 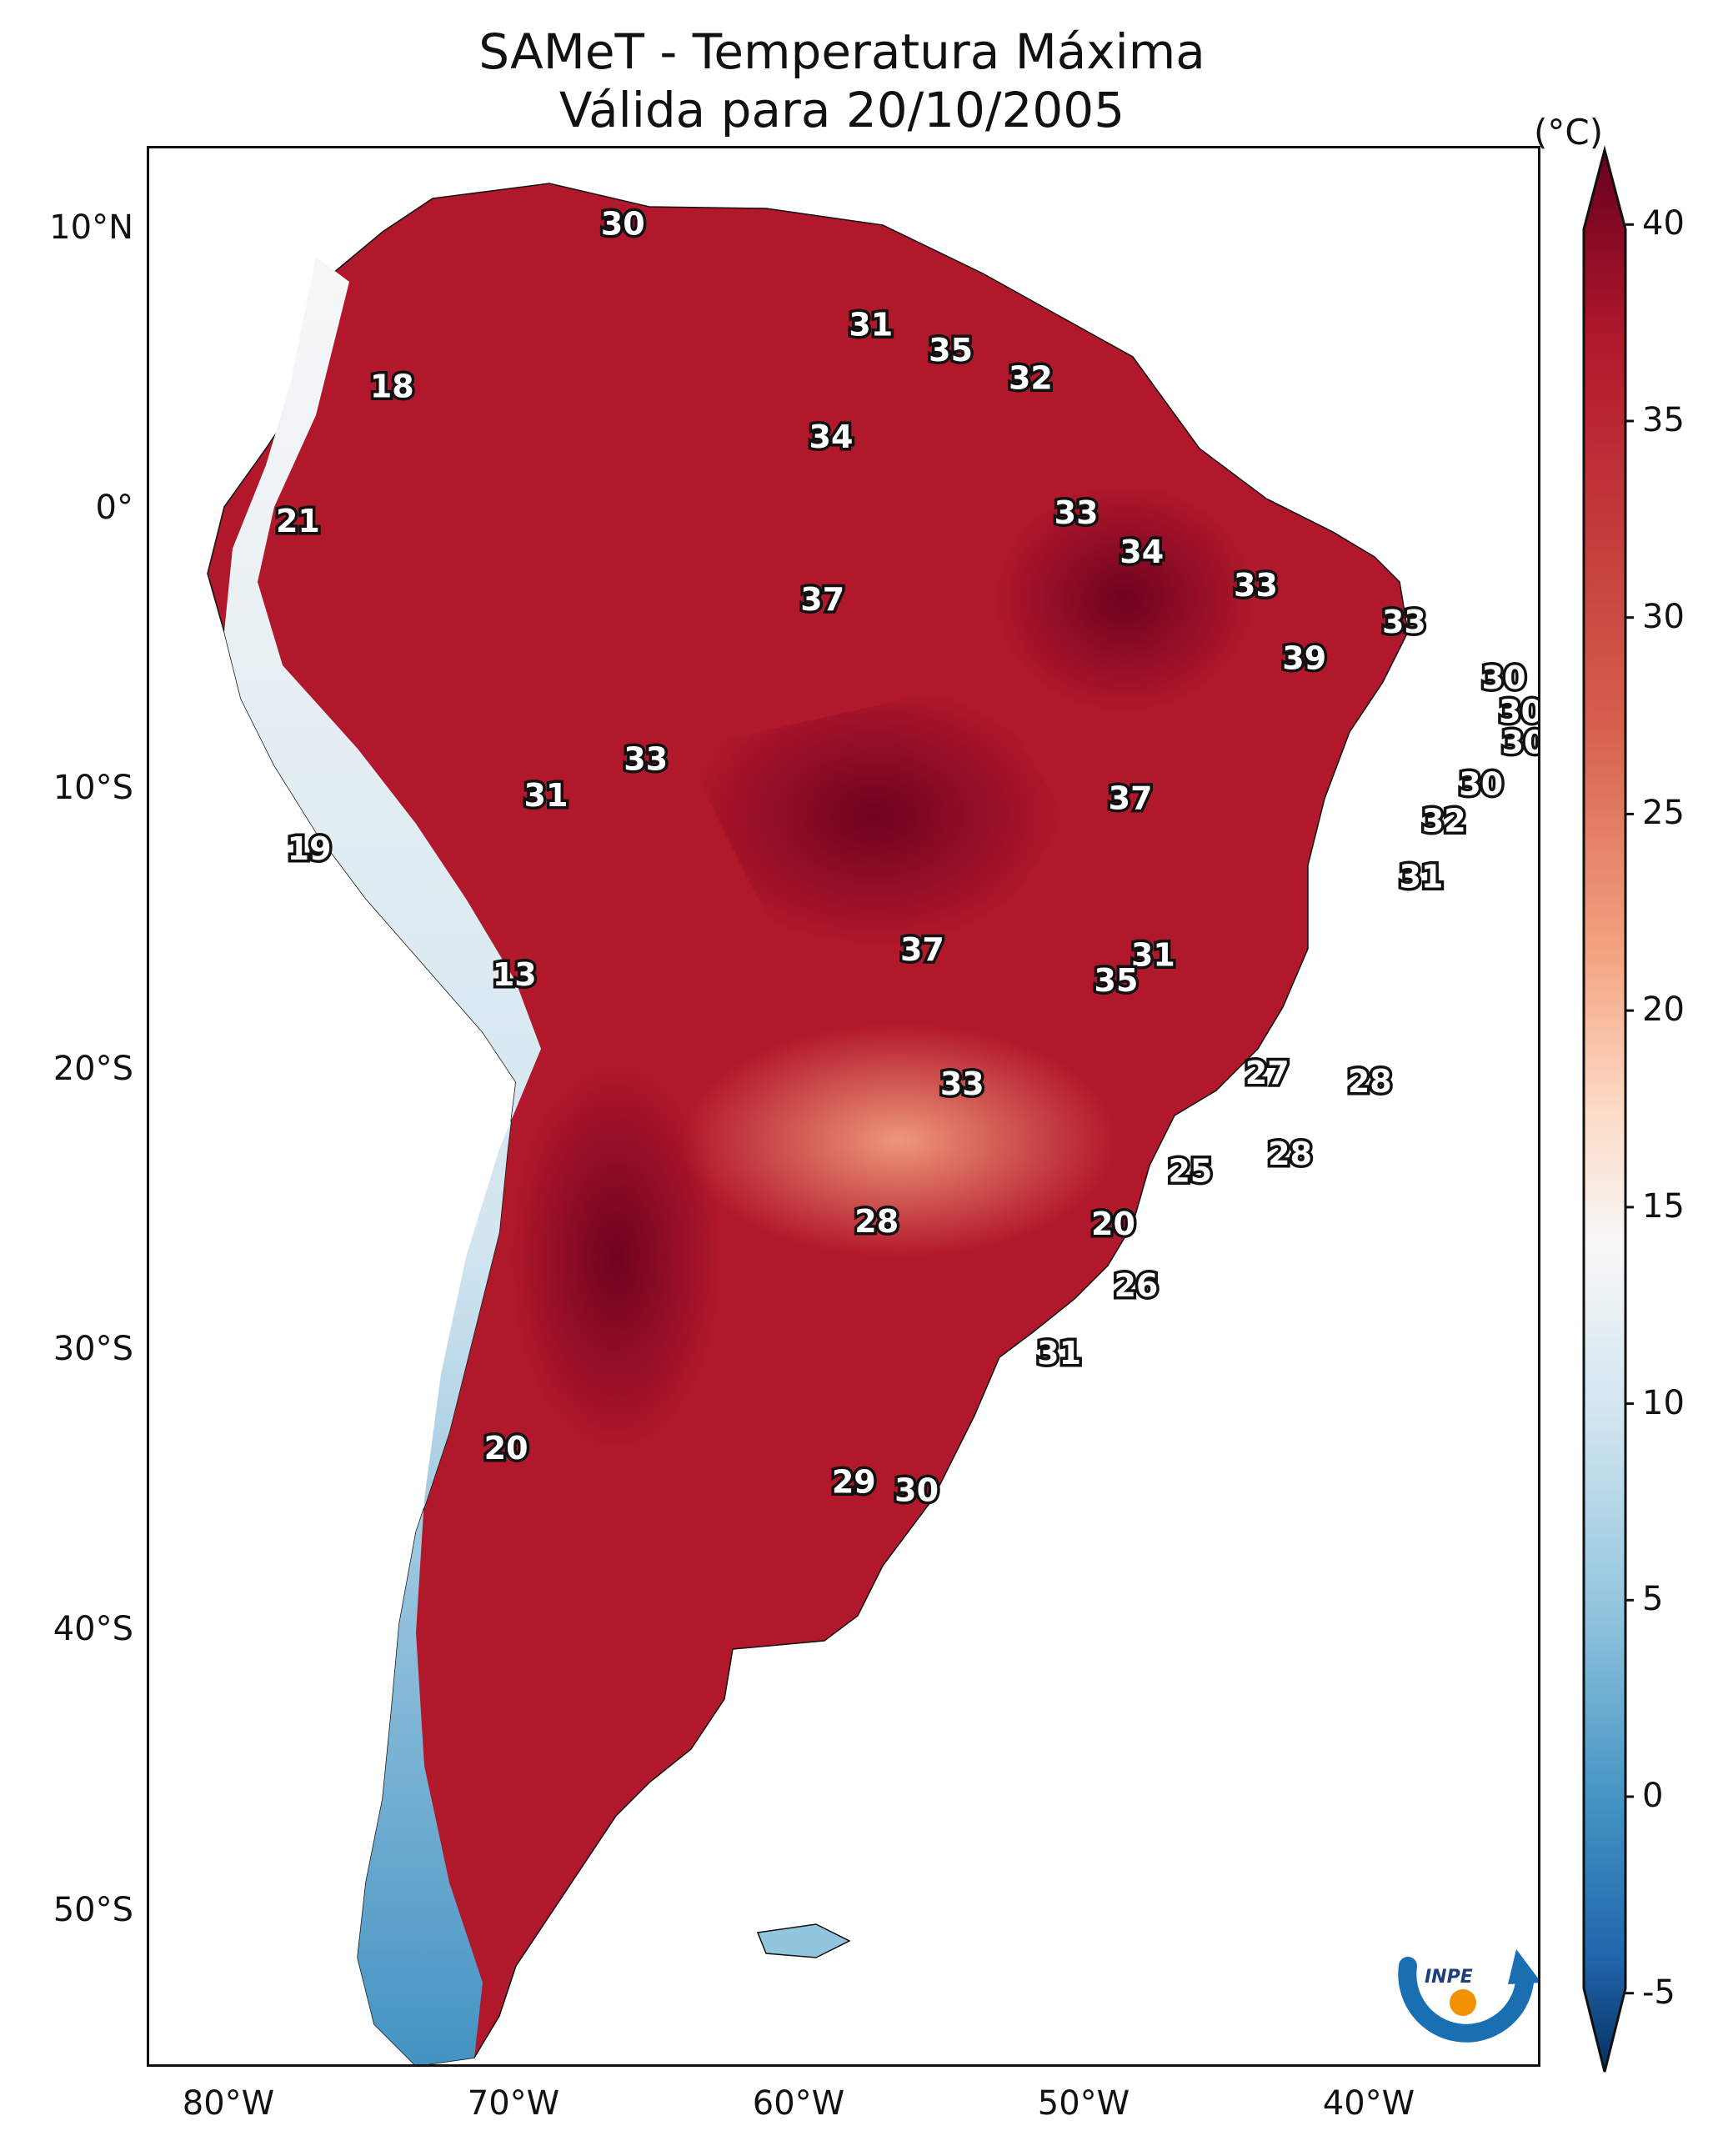 What do you see at coordinates (1368, 2103) in the screenshot?
I see `lon-label-40w: 40°W` at bounding box center [1368, 2103].